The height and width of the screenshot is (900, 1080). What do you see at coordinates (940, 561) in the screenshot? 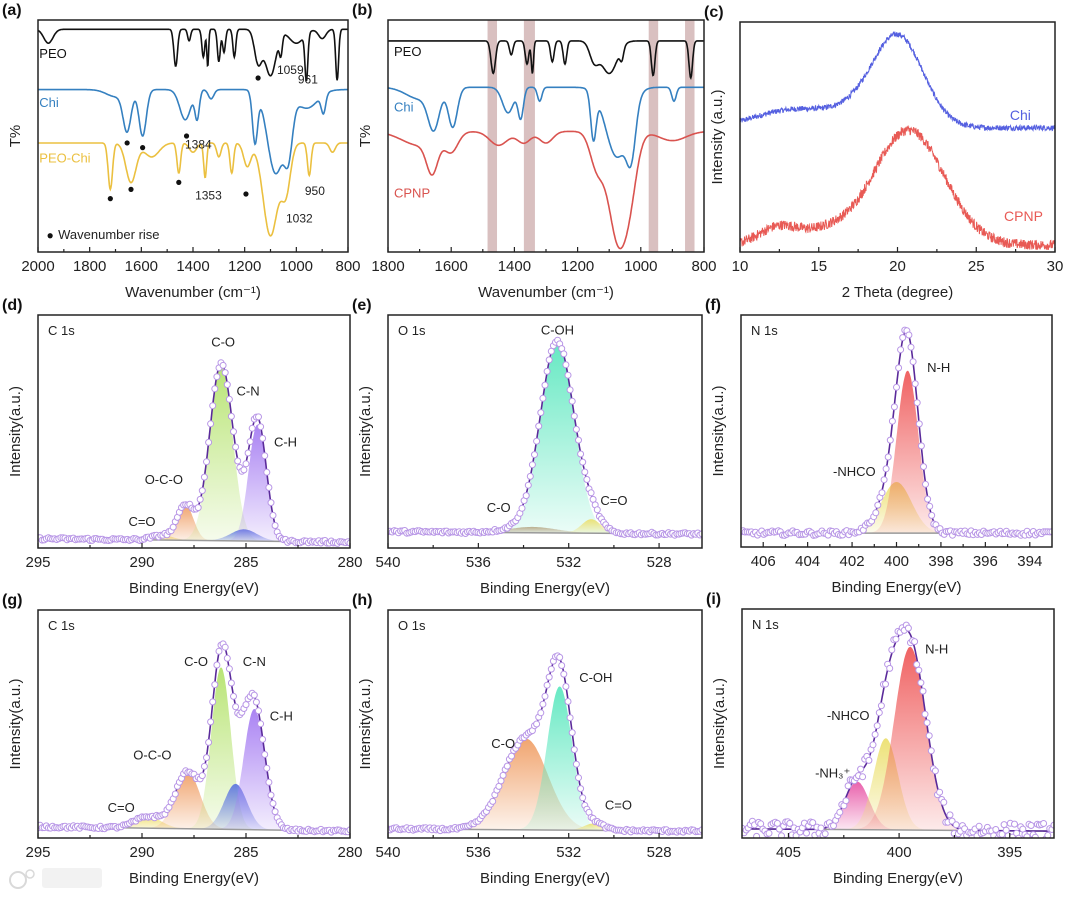
I see `x-tick-label: 398` at bounding box center [940, 561].